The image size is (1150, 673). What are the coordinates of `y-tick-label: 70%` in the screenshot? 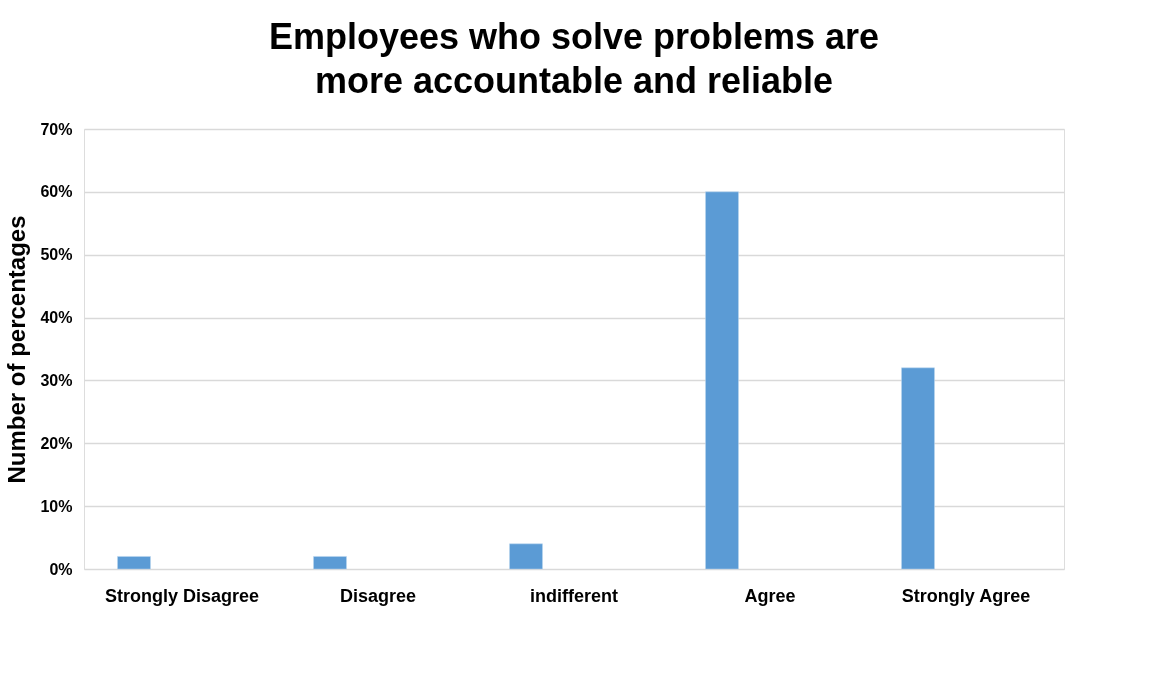 It's located at (56, 129).